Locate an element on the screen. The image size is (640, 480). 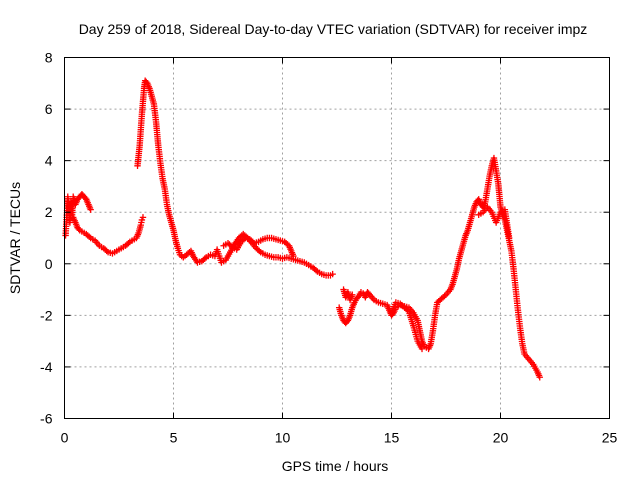
x-axis-label: GPS time / hours is located at coordinates (335, 466).